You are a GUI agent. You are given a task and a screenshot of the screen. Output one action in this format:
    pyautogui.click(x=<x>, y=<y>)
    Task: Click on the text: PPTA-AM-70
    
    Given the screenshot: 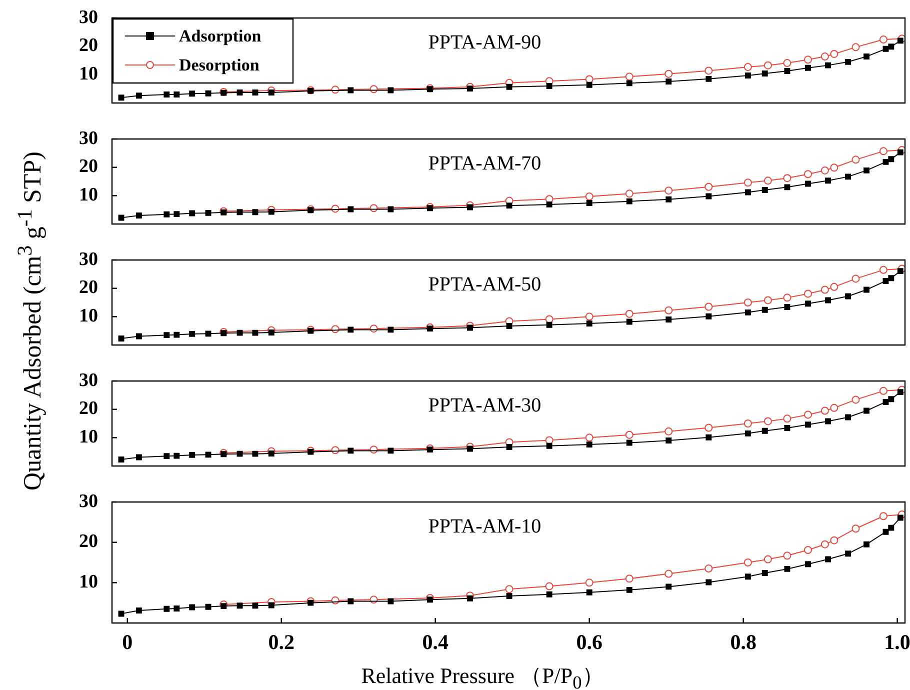 What is the action you would take?
    pyautogui.click(x=485, y=163)
    